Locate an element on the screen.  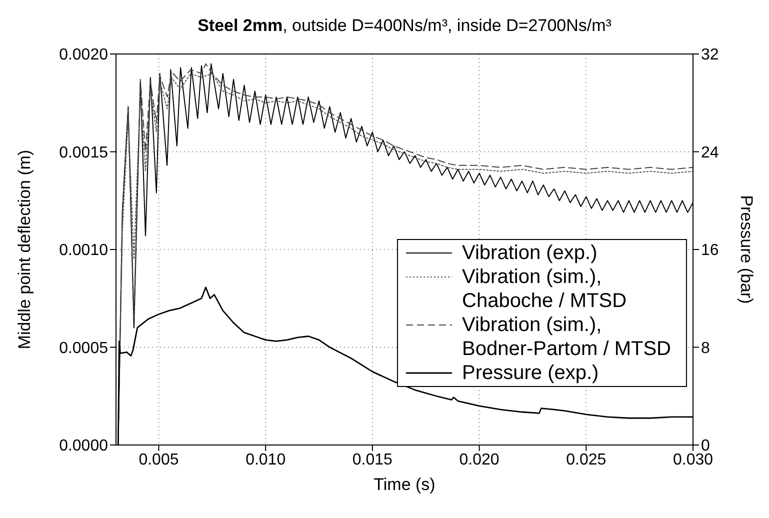
y2-tick-label: 24 is located at coordinates (710, 153).